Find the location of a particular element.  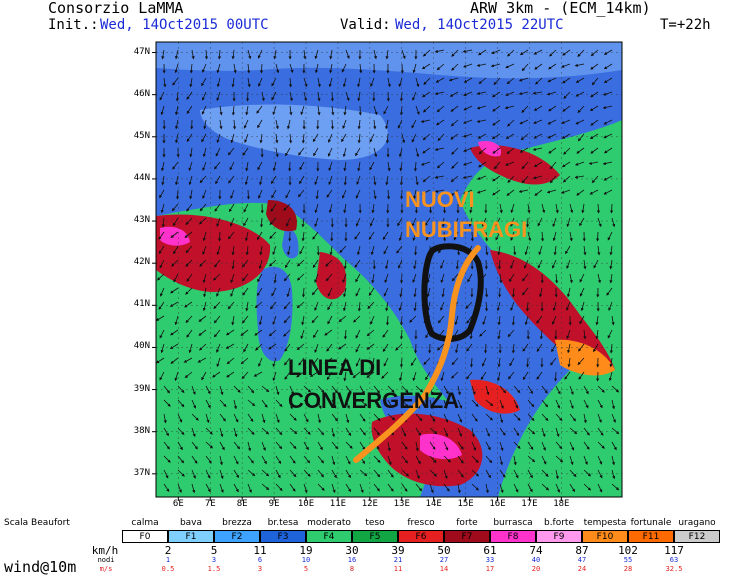

beaufort-name: tempesta is located at coordinates (605, 523).